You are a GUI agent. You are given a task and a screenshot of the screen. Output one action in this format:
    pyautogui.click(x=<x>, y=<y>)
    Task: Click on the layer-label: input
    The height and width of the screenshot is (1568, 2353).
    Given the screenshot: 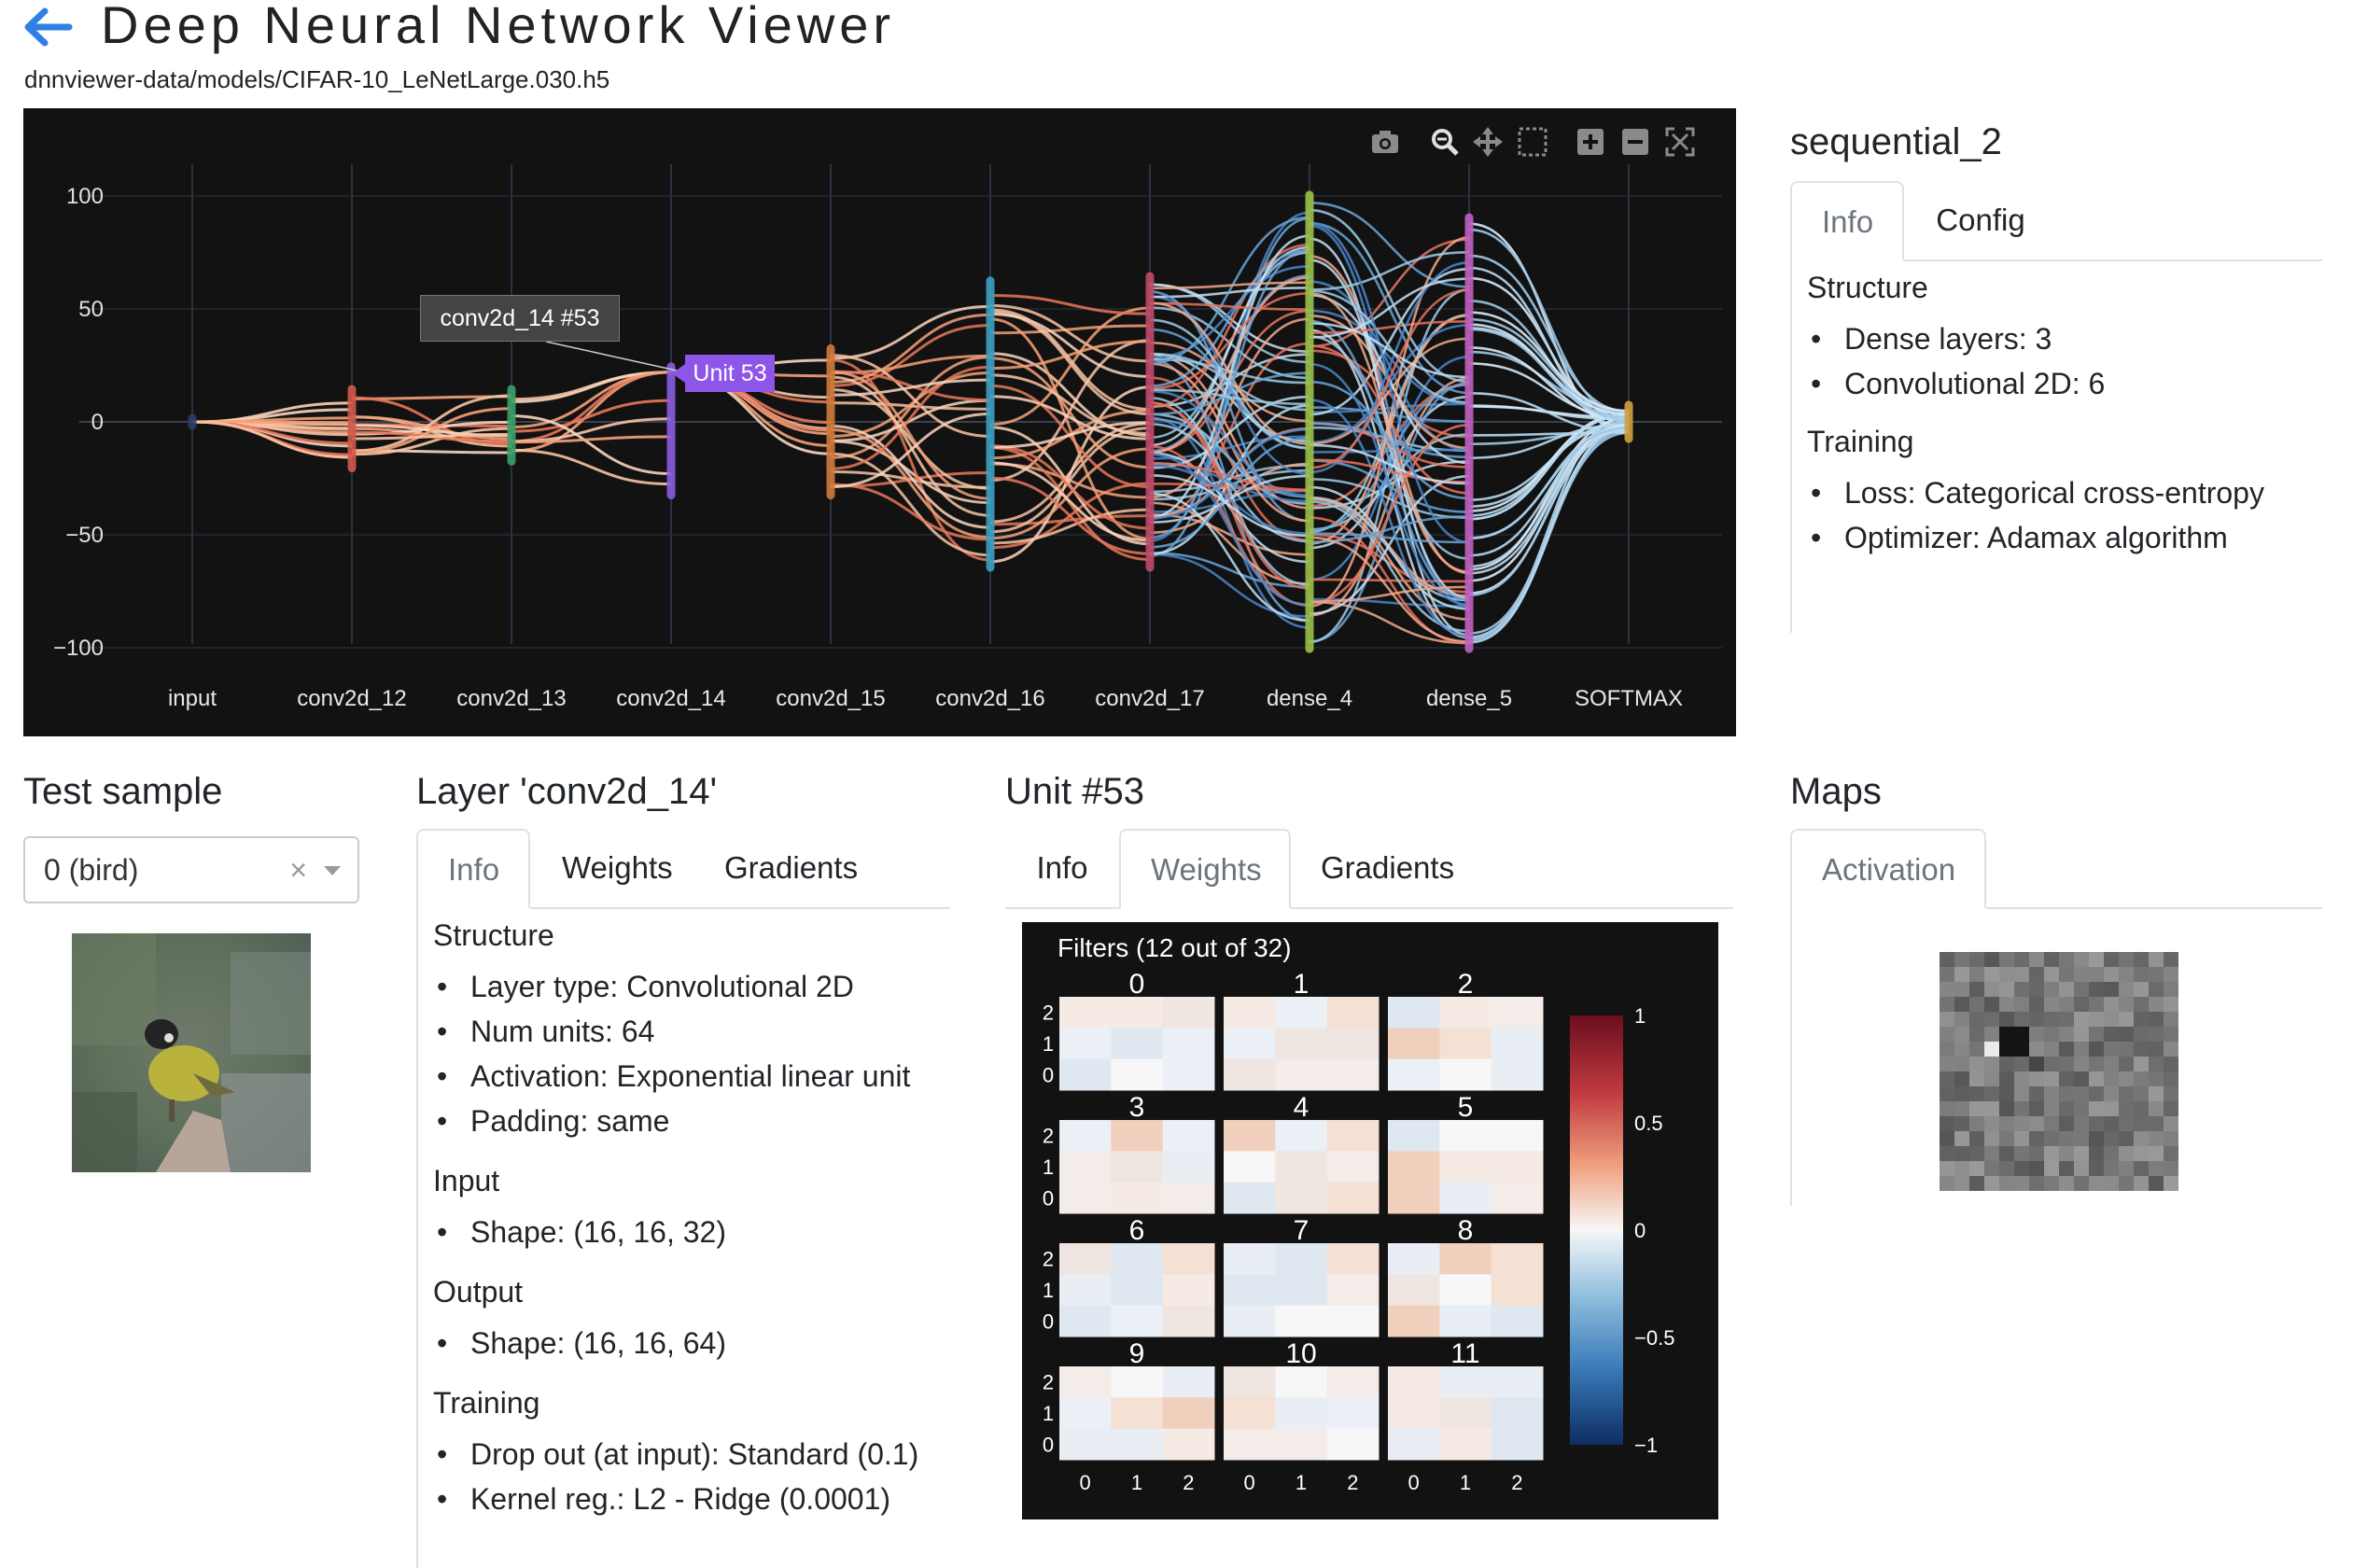 What is the action you would take?
    pyautogui.click(x=192, y=698)
    